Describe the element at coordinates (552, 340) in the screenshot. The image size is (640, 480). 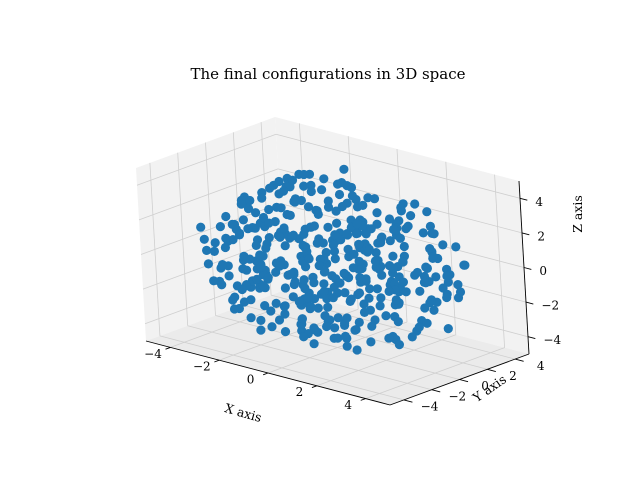
I see `z-tick-label: −4` at that location.